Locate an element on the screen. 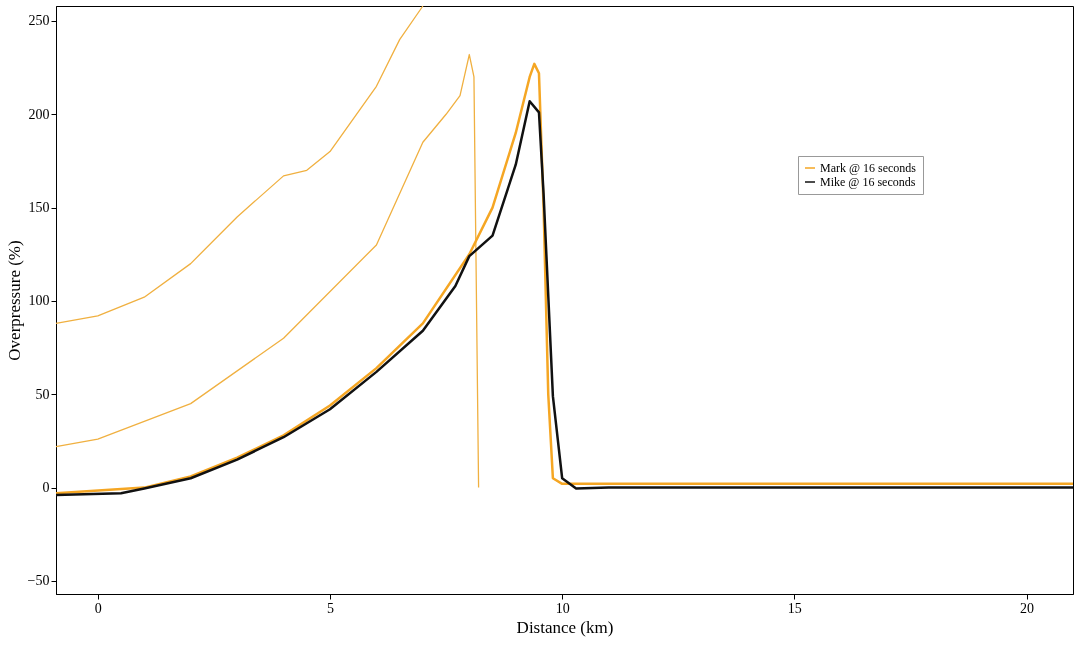 This screenshot has height=653, width=1090. y-tick-label: 100 is located at coordinates (39, 301).